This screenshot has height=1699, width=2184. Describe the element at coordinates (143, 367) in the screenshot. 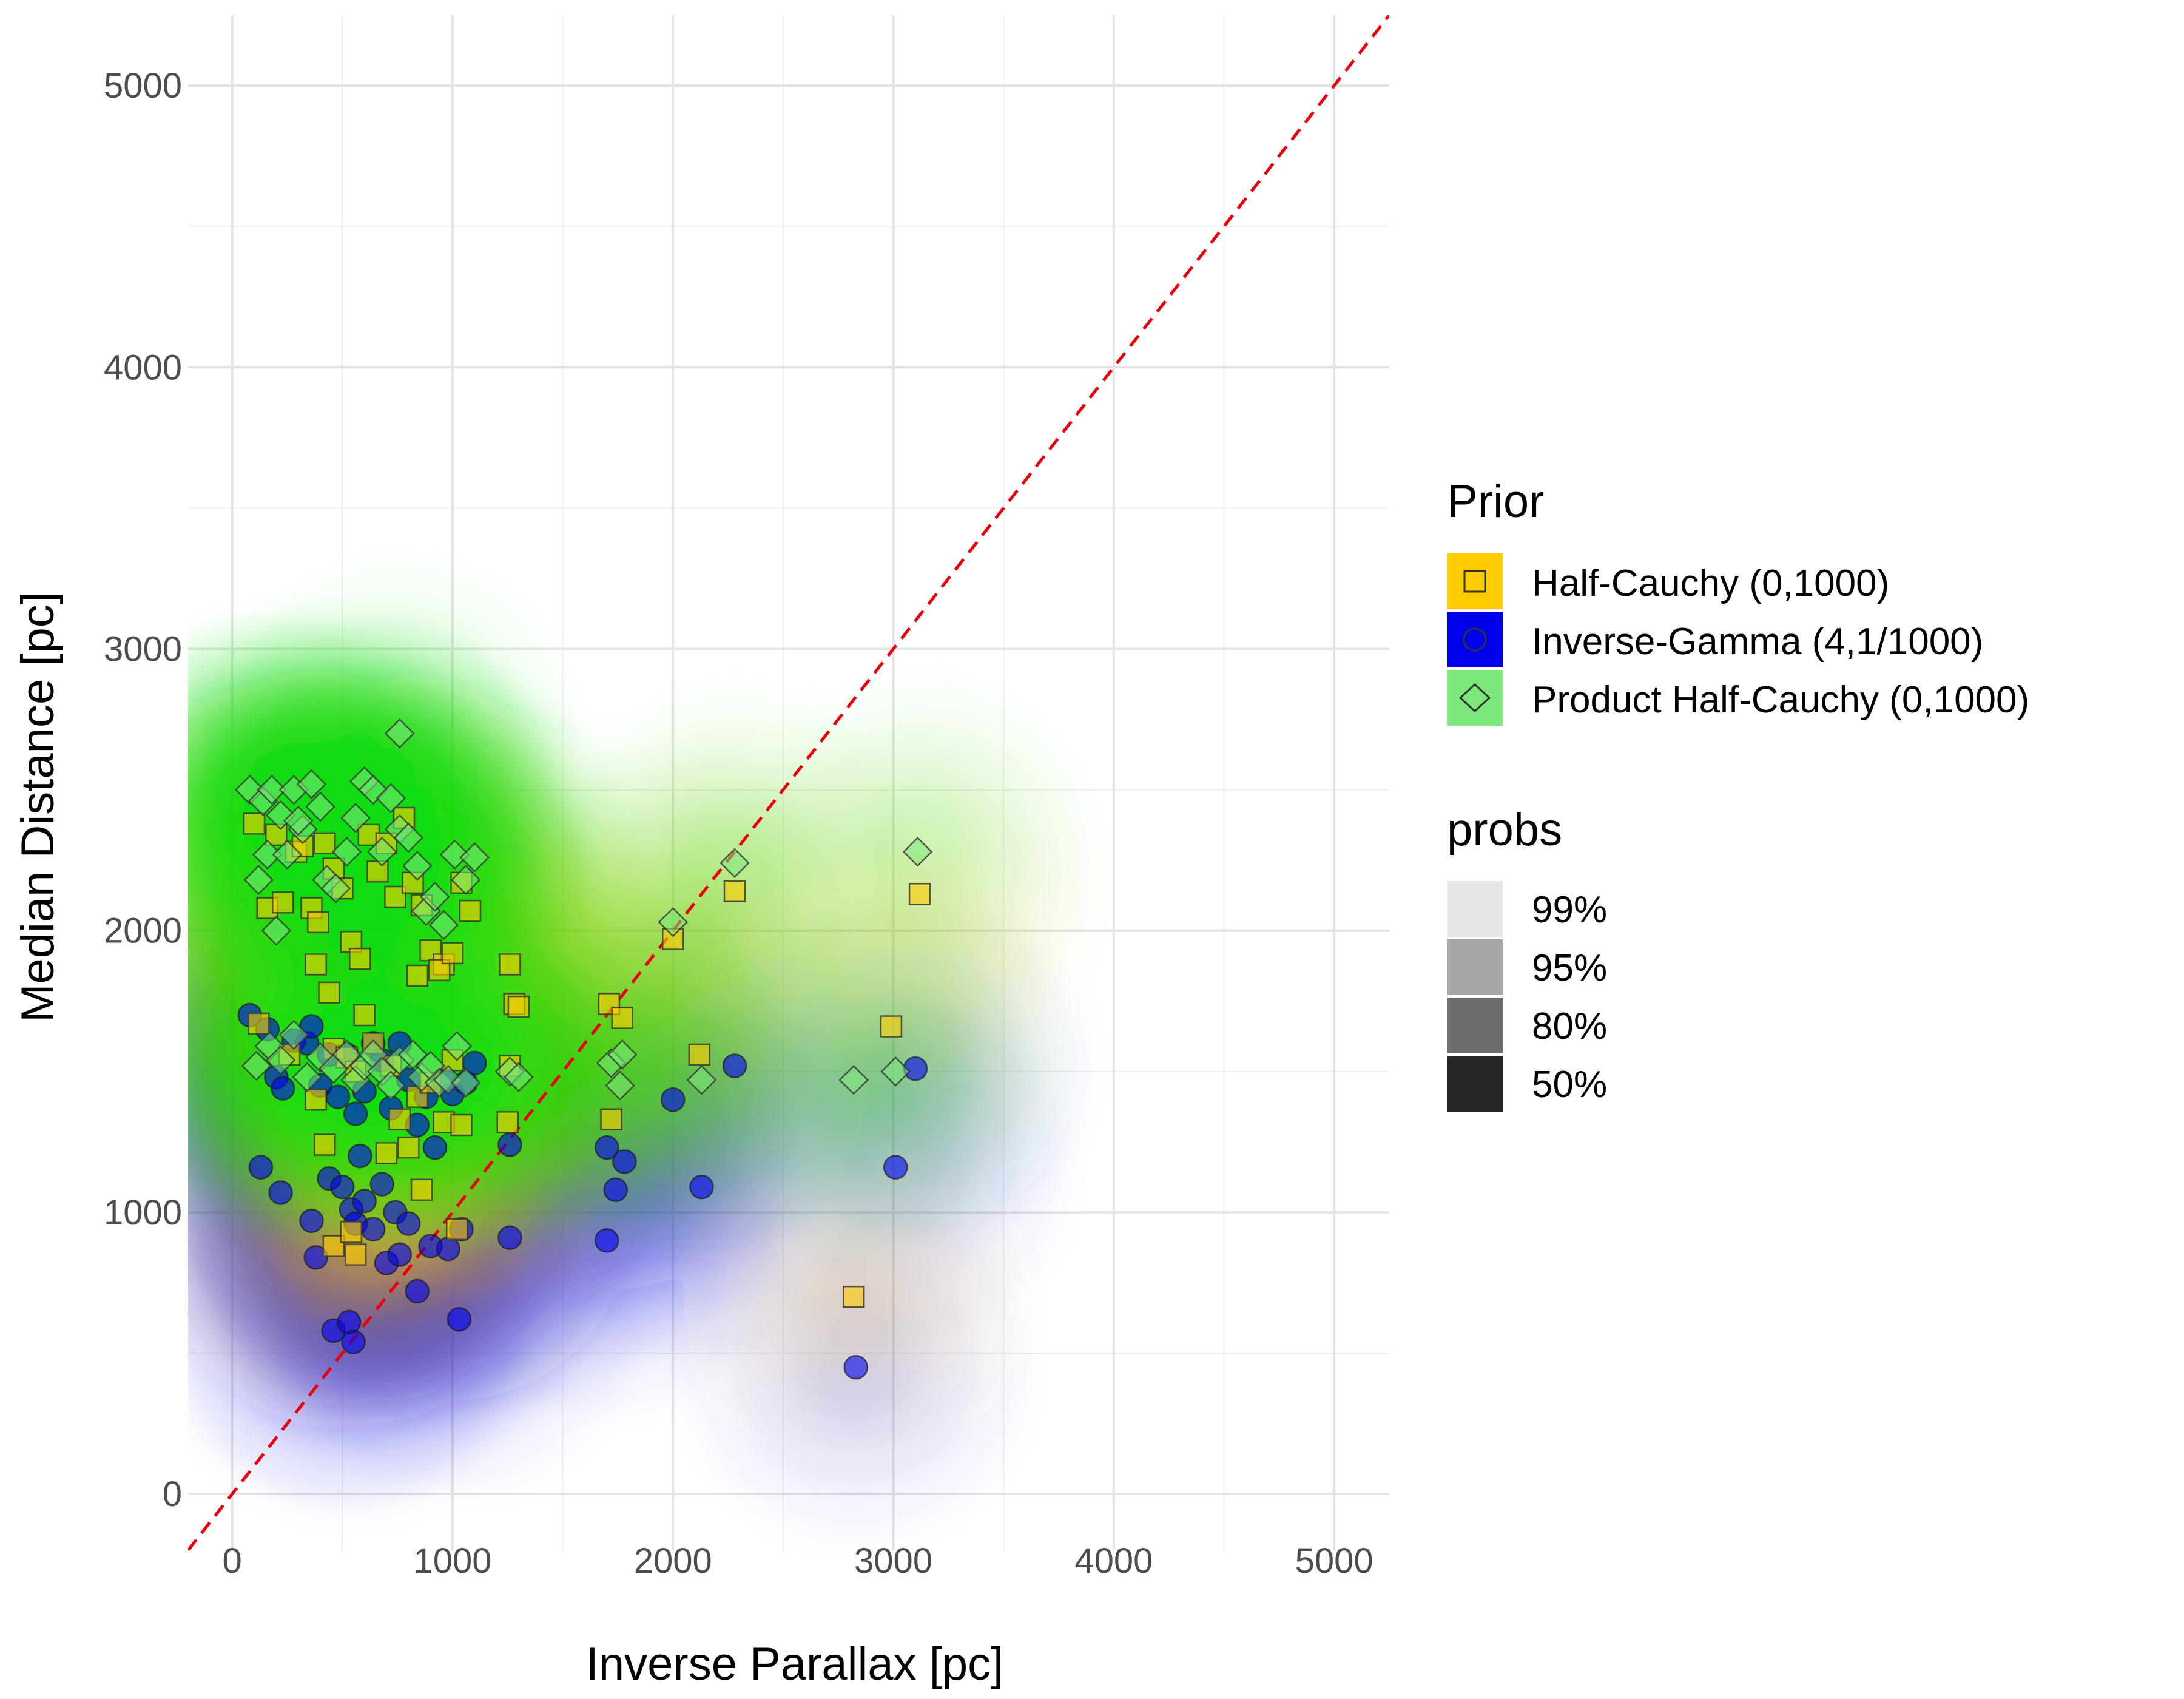

I see `y-tick-label: 4000` at that location.